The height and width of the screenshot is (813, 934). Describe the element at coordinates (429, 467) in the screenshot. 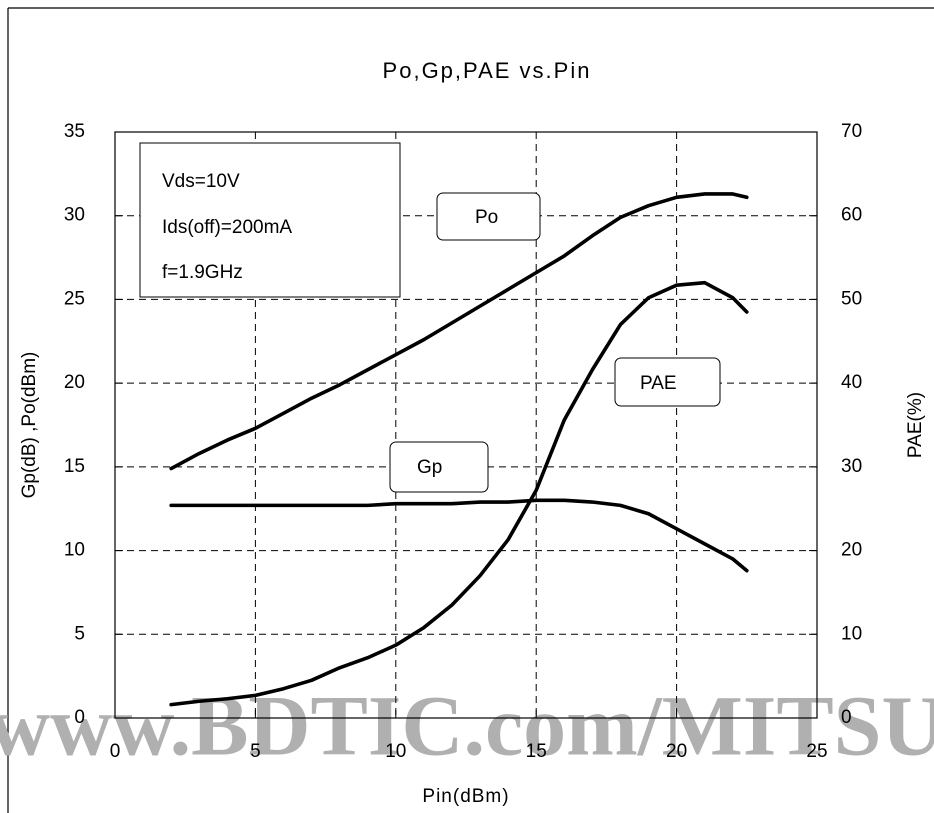

I see `legend-label: Gp` at that location.